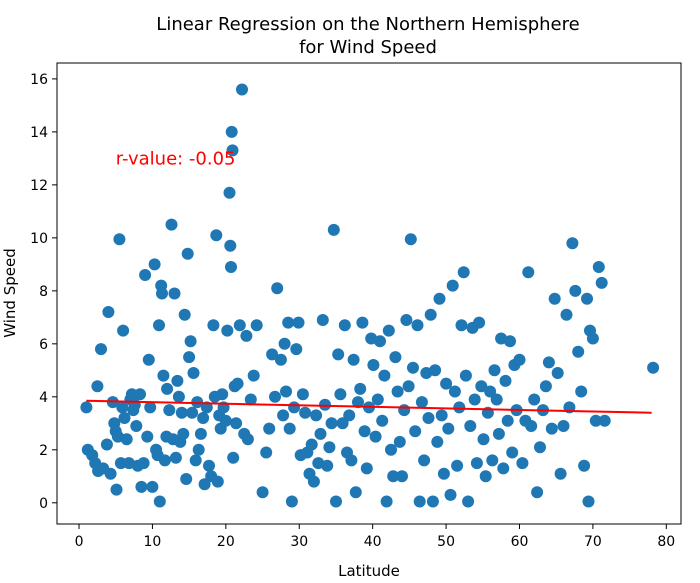 This screenshot has height=583, width=700. I want to click on y-tick-label: 4, so click(43, 398).